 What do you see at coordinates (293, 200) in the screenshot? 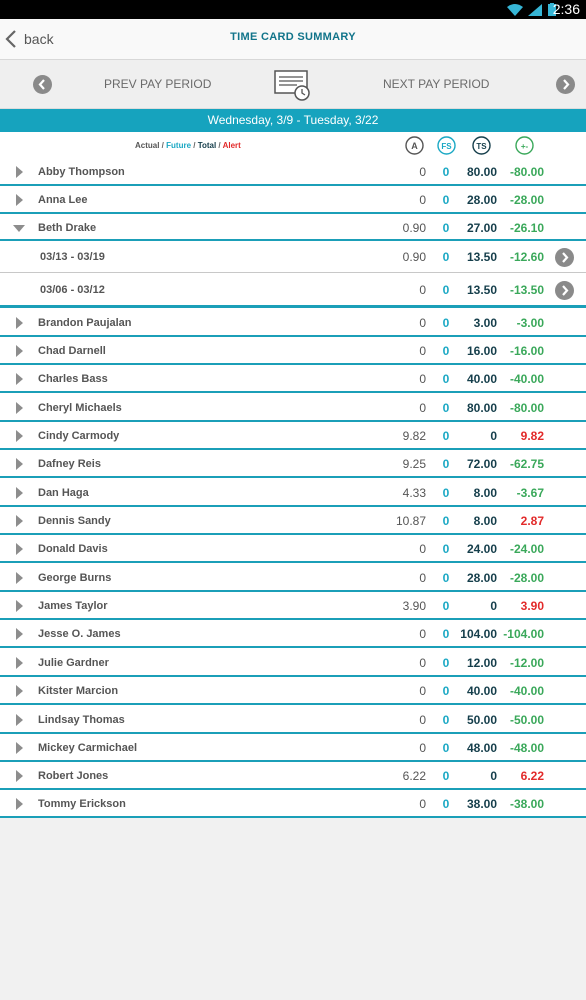
I see `employee-row: Anna Lee 0 0 28.00 -28.00` at bounding box center [293, 200].